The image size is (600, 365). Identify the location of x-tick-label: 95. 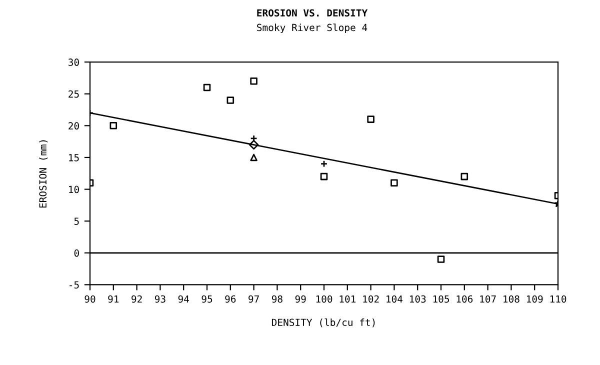
(207, 299).